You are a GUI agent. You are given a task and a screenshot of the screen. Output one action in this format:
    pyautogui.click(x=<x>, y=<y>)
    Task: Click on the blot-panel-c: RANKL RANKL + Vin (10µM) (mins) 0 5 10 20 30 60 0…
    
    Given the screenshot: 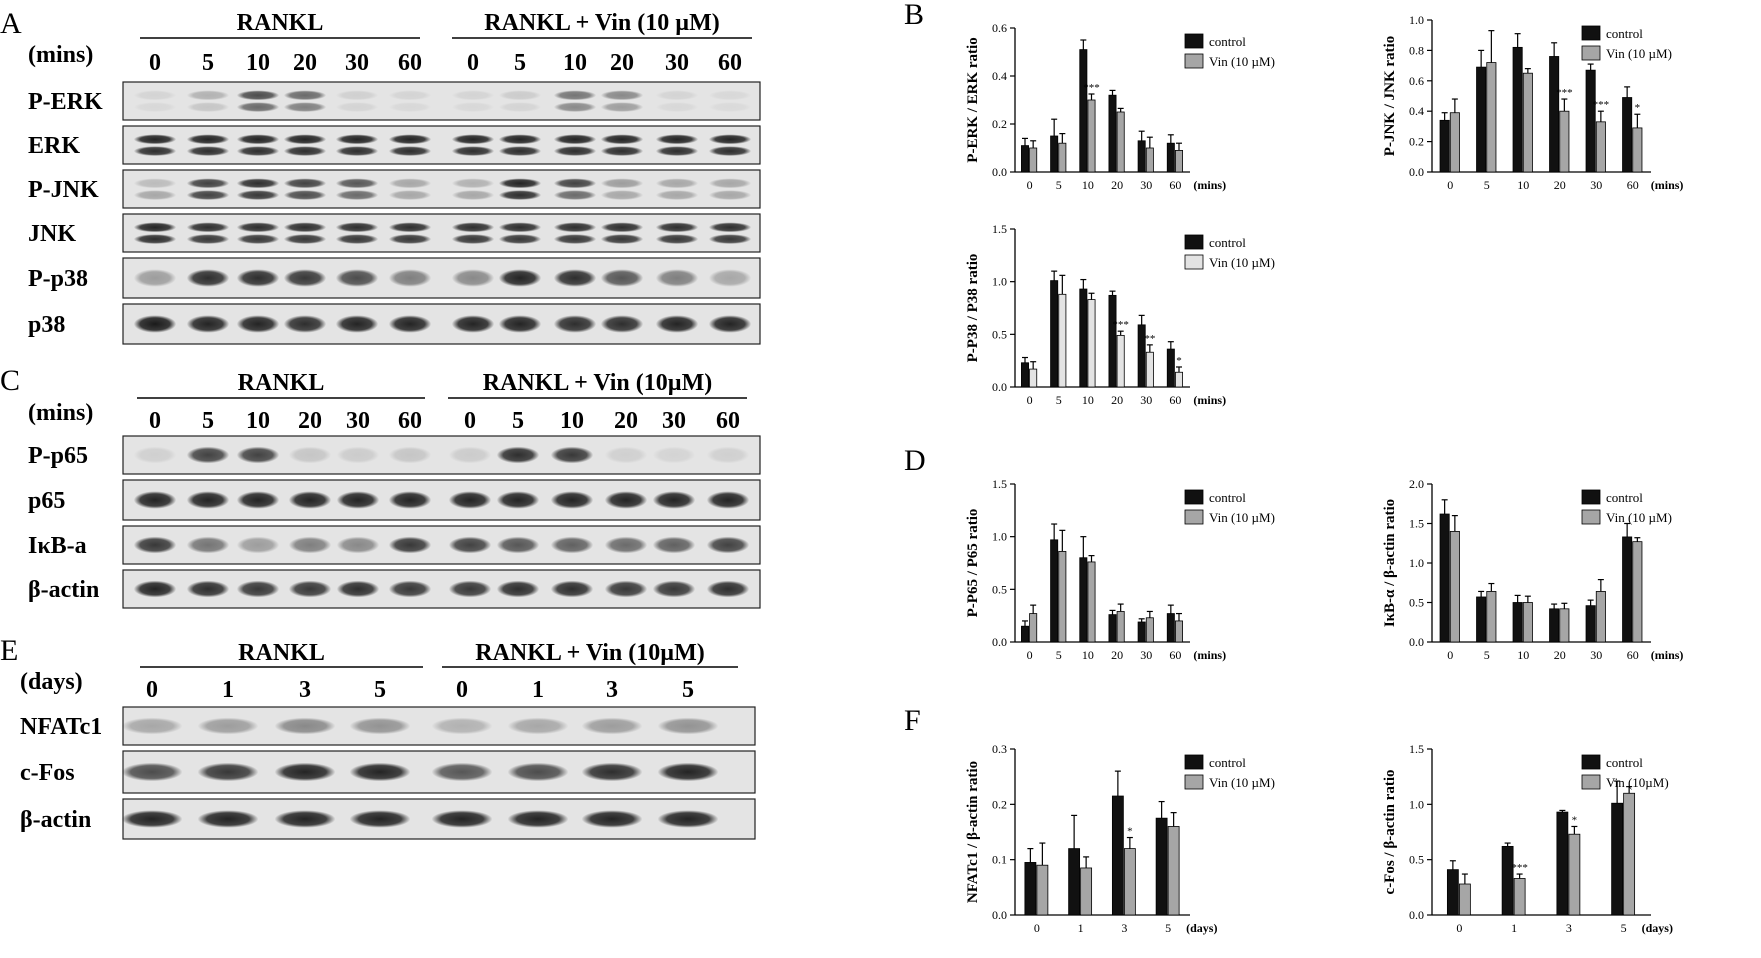 What is the action you would take?
    pyautogui.click(x=394, y=489)
    